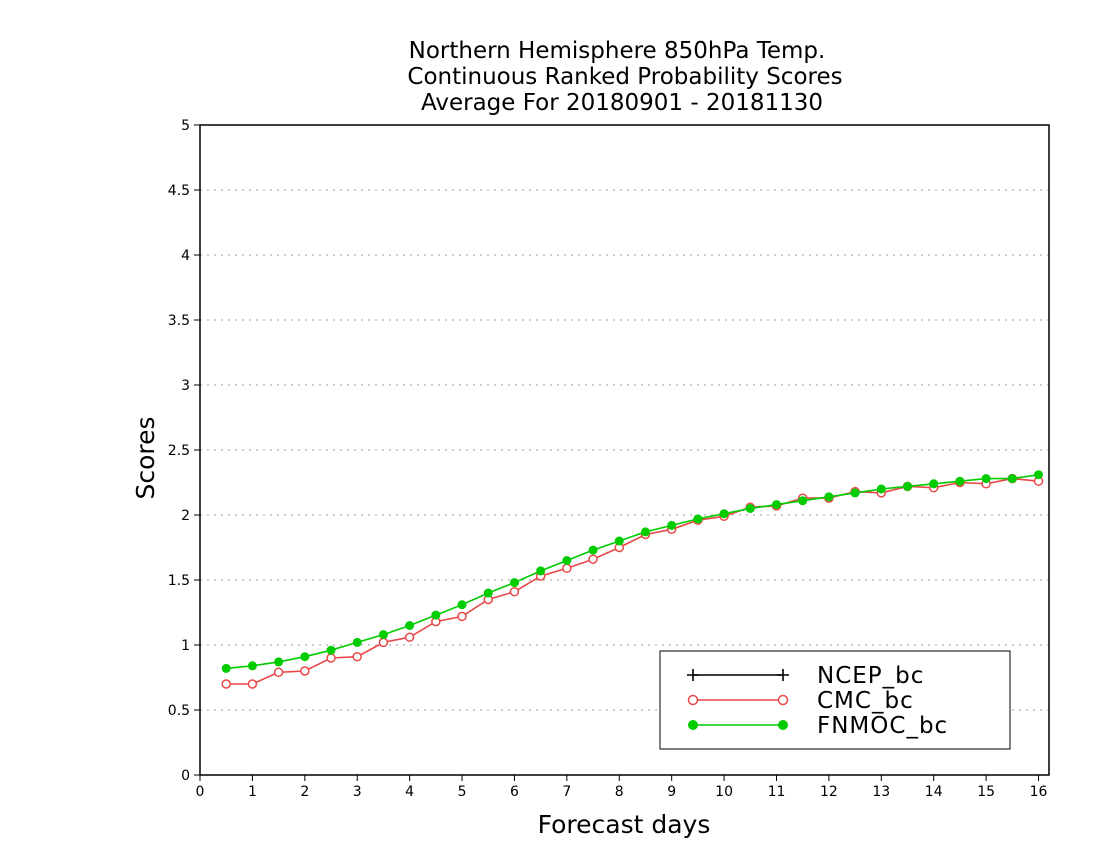 Image resolution: width=1100 pixels, height=850 pixels. Describe the element at coordinates (514, 792) in the screenshot. I see `x-tick-label: 6` at that location.